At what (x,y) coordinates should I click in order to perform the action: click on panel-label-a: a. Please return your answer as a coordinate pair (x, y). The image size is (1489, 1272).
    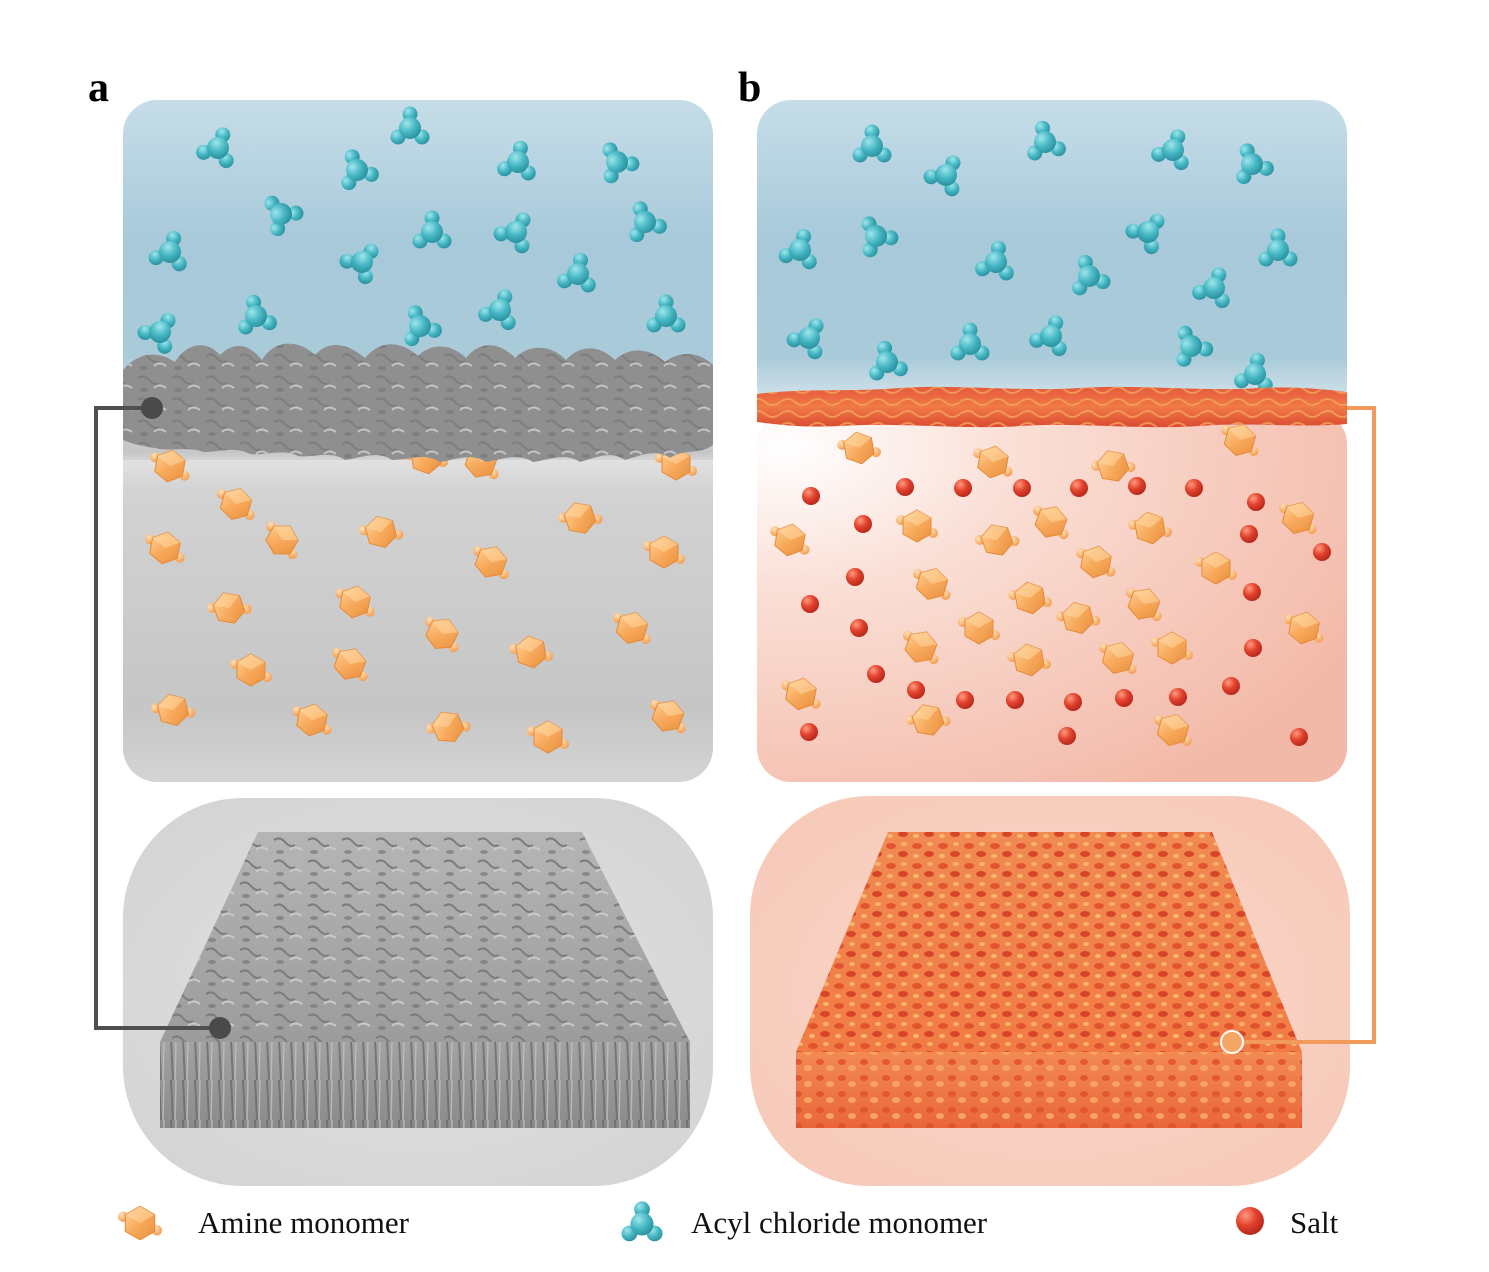
    Looking at the image, I should click on (98, 88).